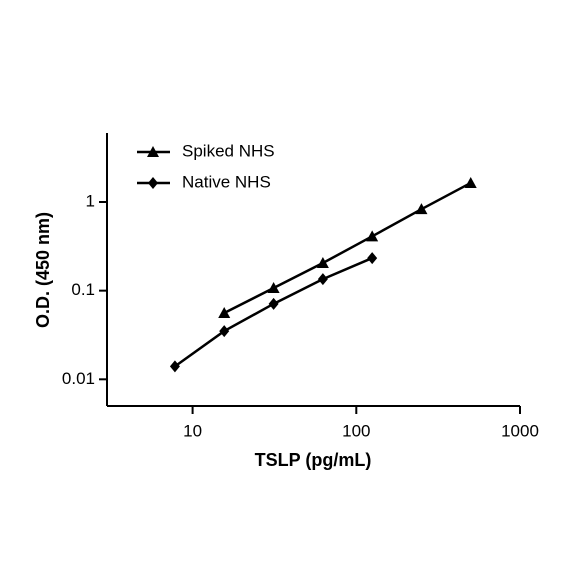 The width and height of the screenshot is (584, 584). What do you see at coordinates (43, 270) in the screenshot?
I see `y-axis-title: O.D. (450 nm)` at bounding box center [43, 270].